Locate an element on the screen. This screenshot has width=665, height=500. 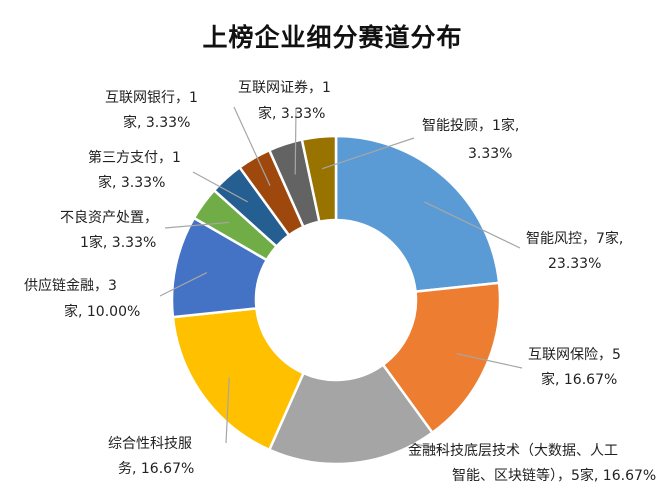
data-label-0-line-1: 23.33% is located at coordinates (574, 264).